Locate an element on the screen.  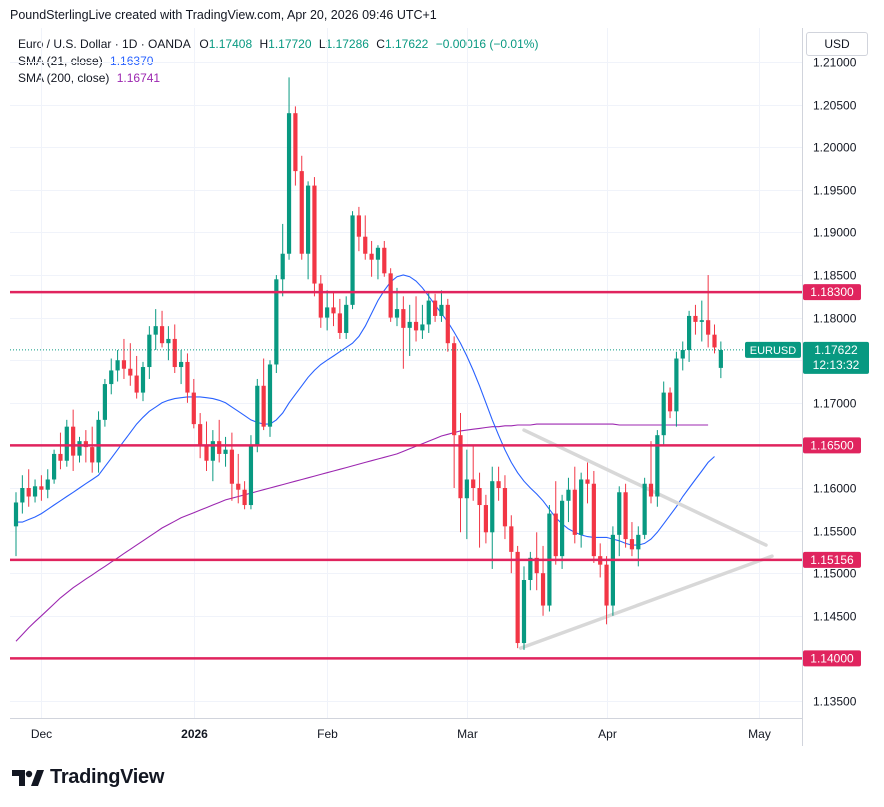
symbol-tag is located at coordinates (773, 349).